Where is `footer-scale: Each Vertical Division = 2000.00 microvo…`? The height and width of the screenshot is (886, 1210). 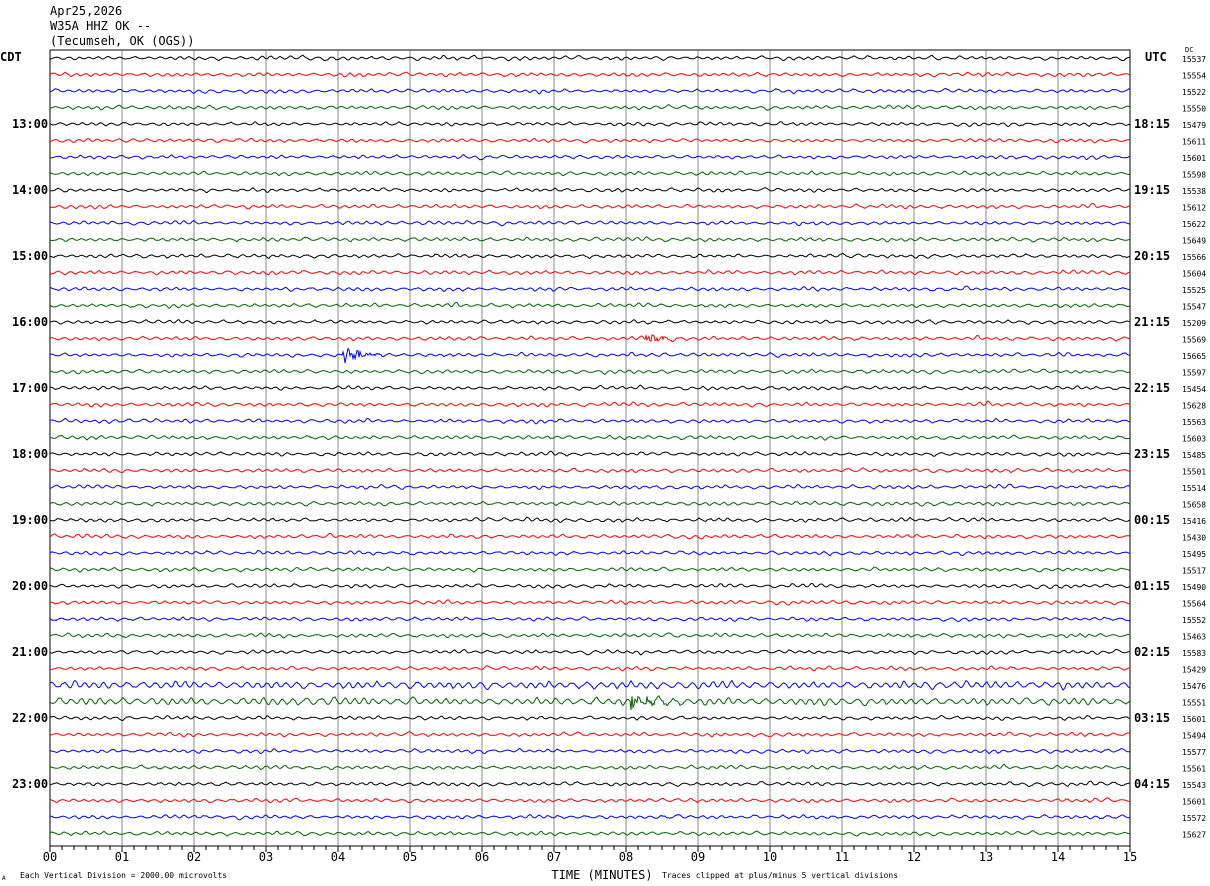
footer-scale: Each Vertical Division = 2000.00 microvo… is located at coordinates (123, 875).